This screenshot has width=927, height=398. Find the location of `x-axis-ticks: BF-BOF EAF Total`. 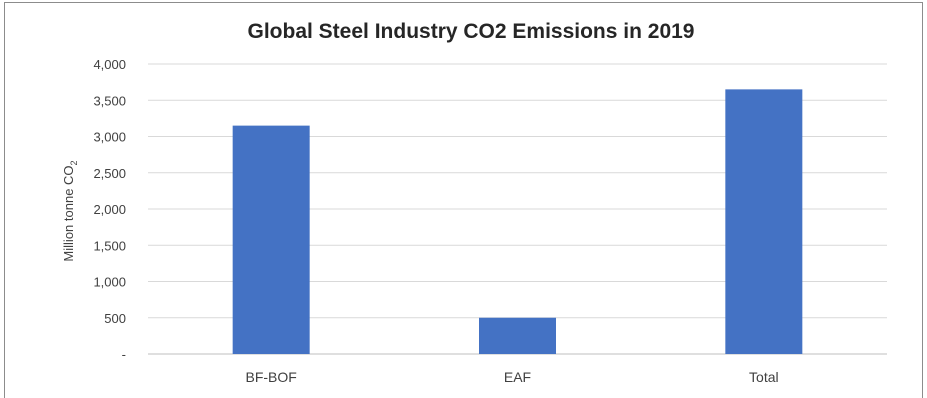

x-axis-ticks: BF-BOF EAF Total is located at coordinates (511, 377).